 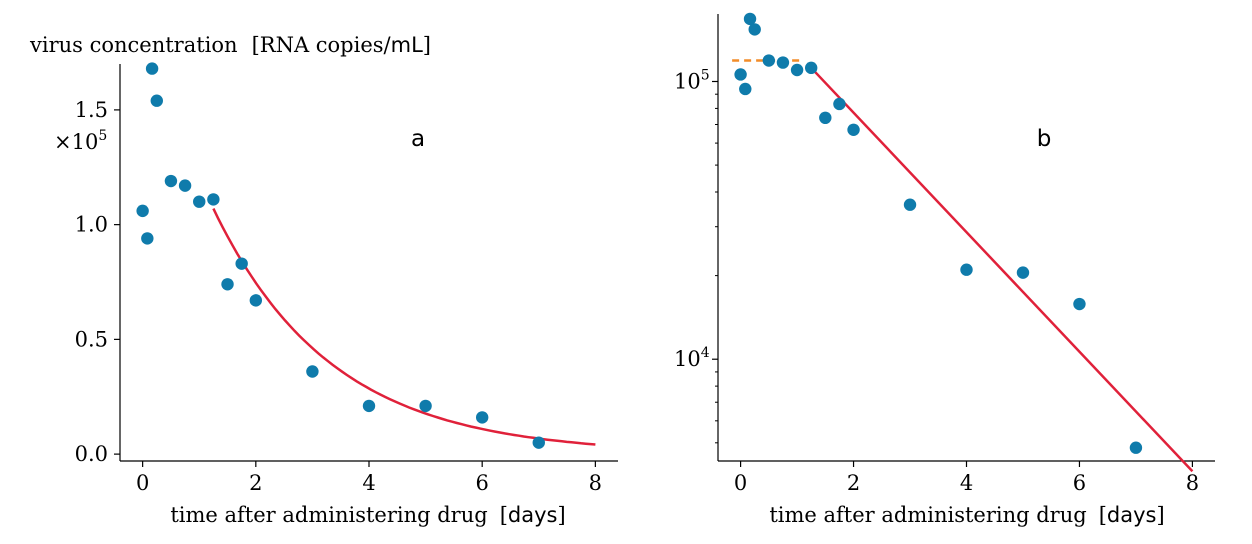 What do you see at coordinates (853, 483) in the screenshot?
I see `x-tick-label-b: 2` at bounding box center [853, 483].